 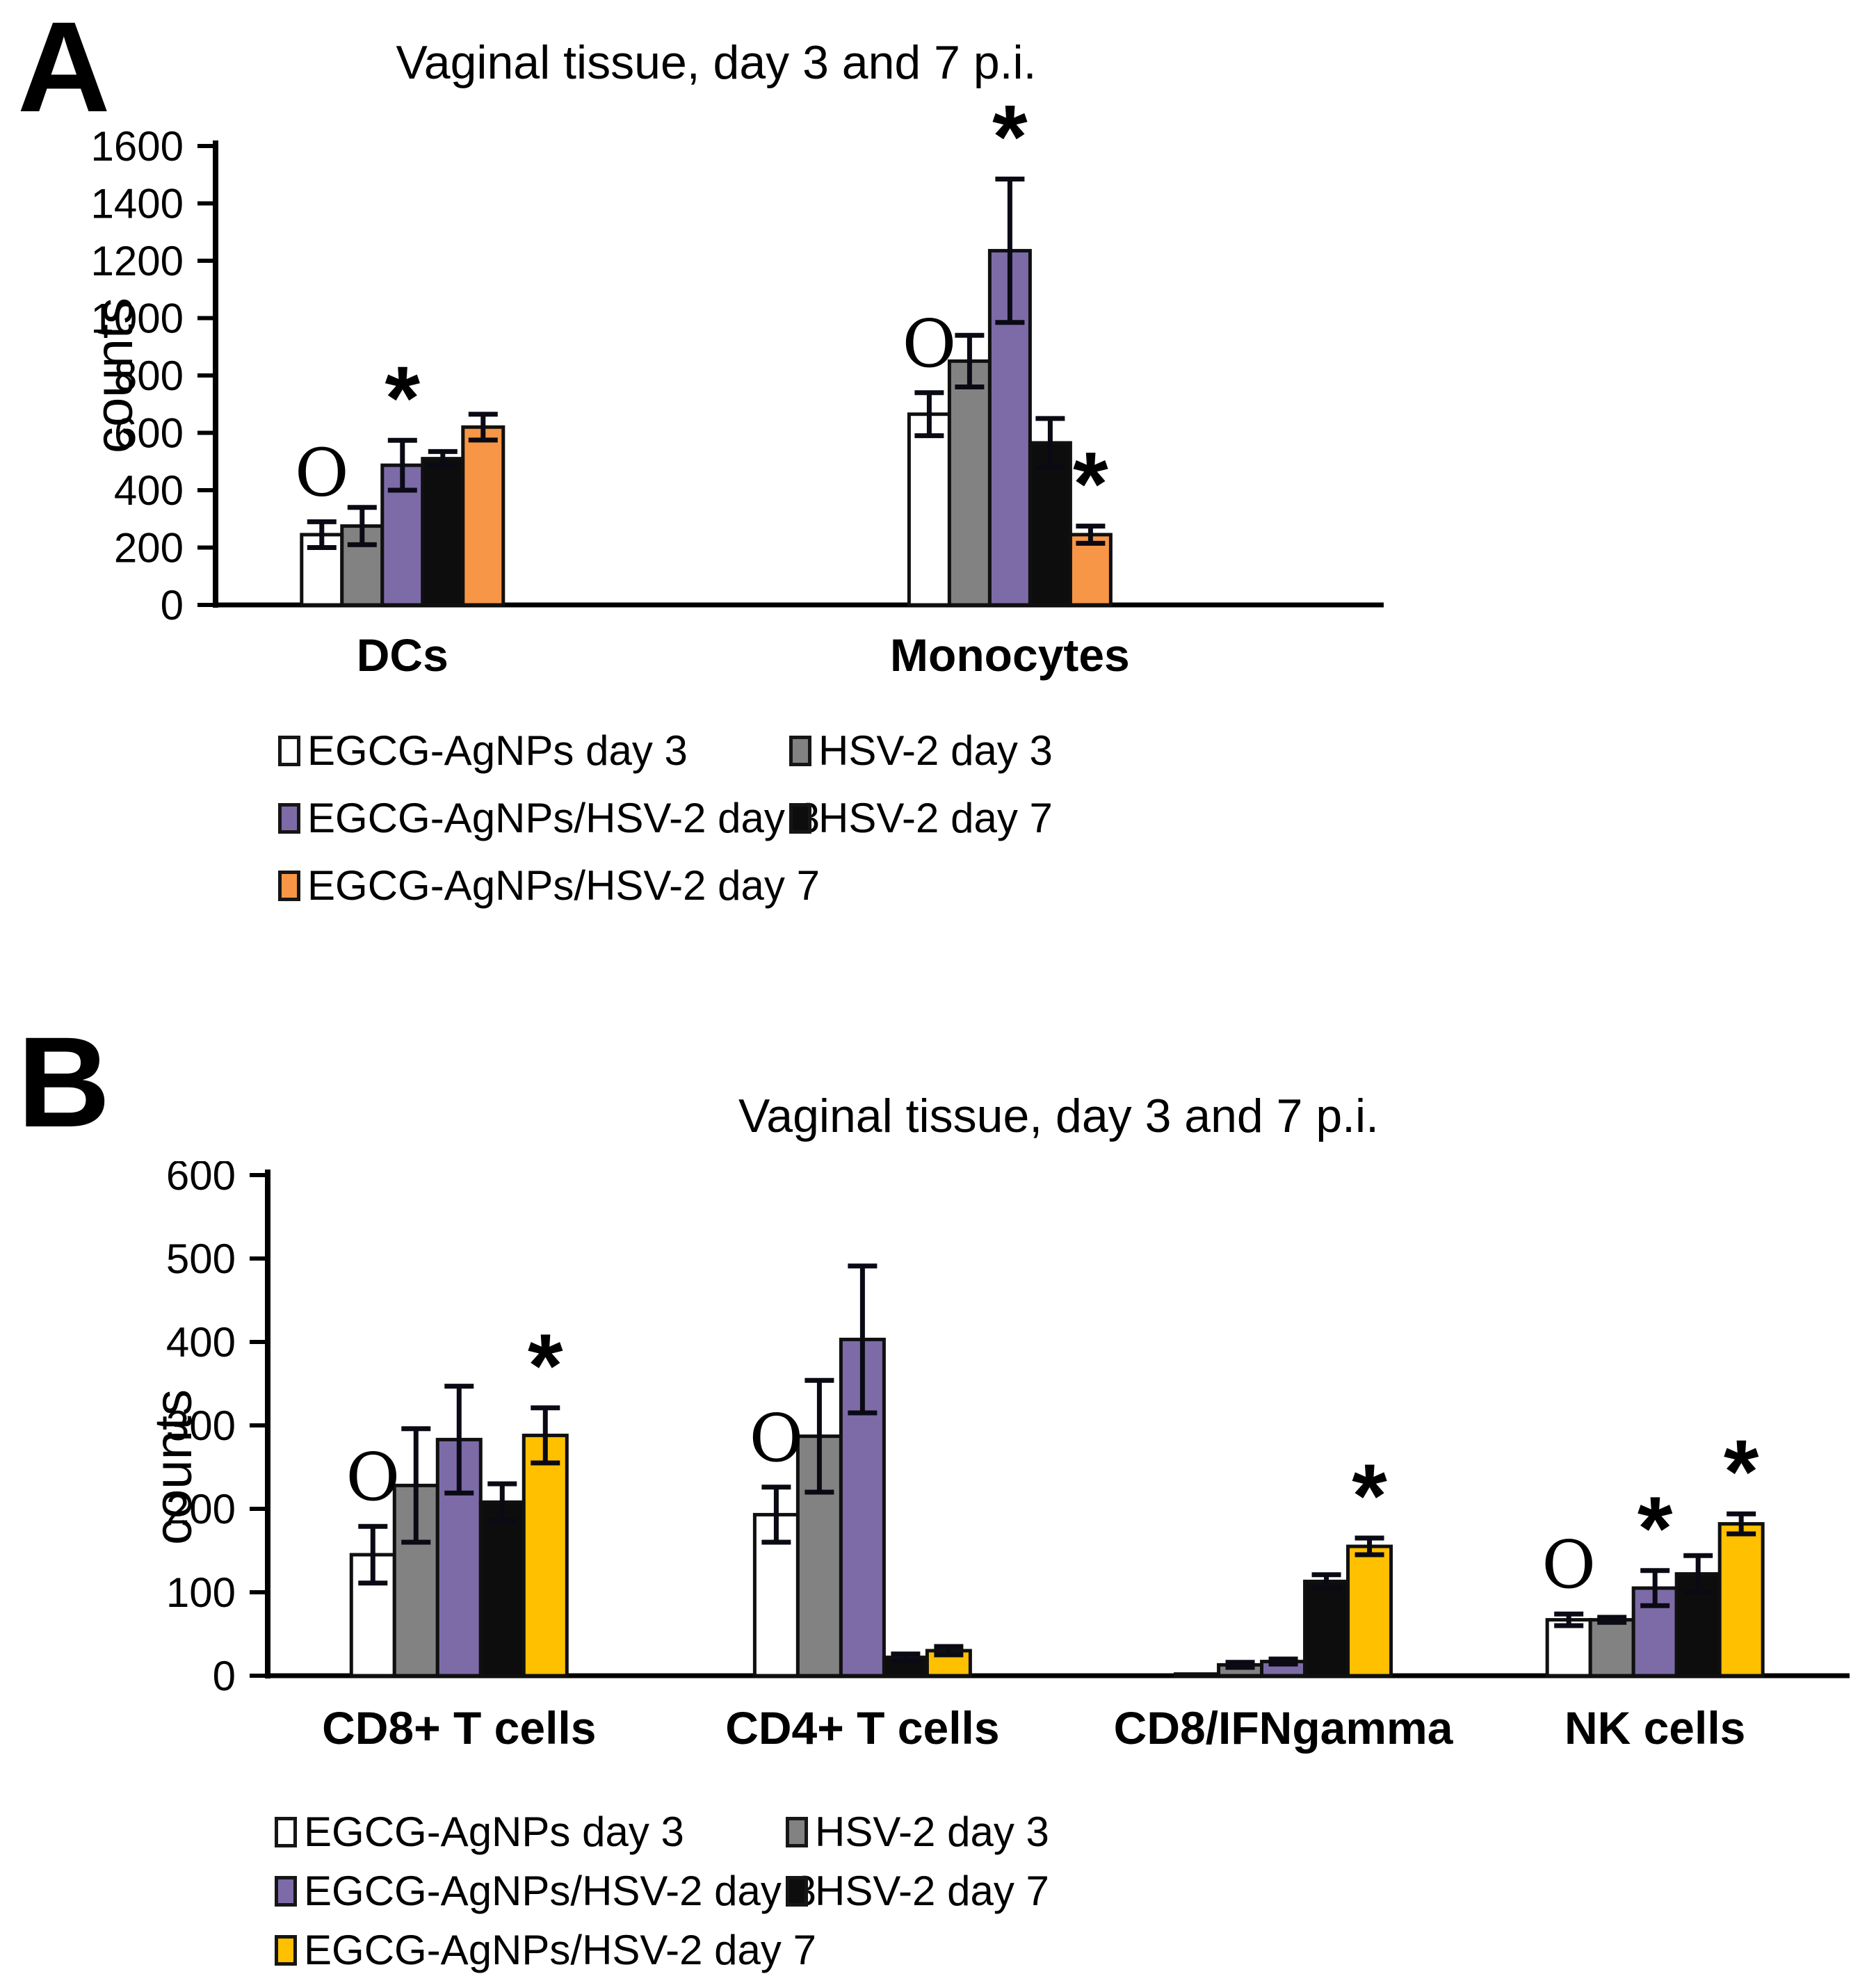 I want to click on panel-label: A, so click(x=64, y=69).